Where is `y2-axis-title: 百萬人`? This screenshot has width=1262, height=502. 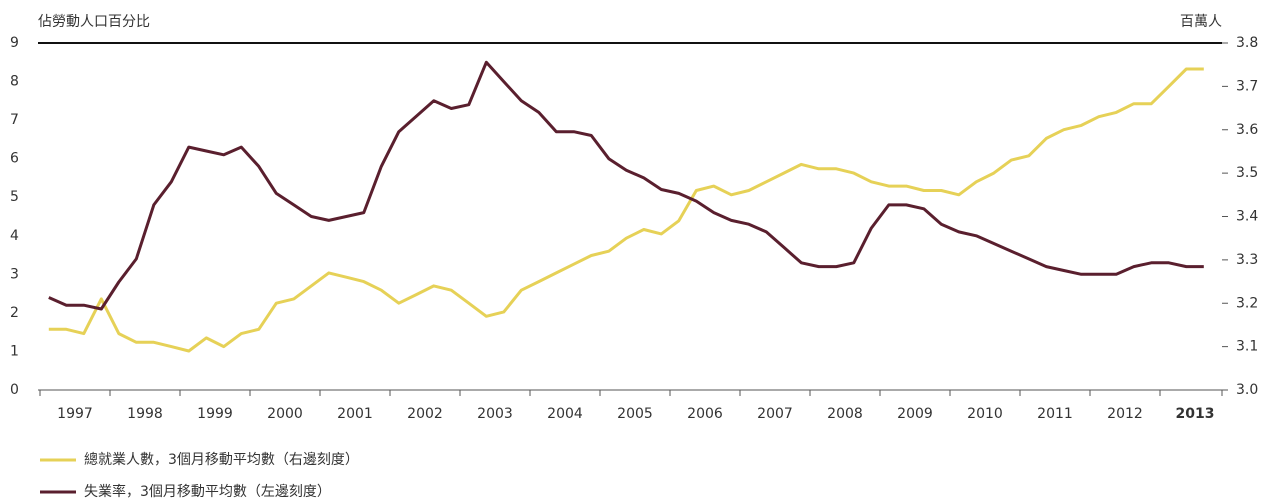 y2-axis-title: 百萬人 is located at coordinates (1201, 22).